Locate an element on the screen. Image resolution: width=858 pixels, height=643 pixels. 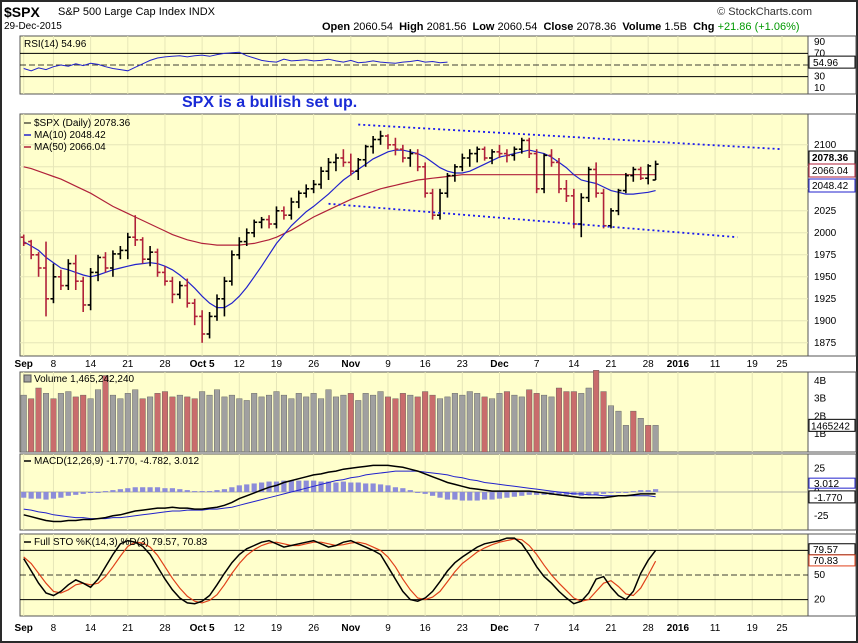
price-tick-label: 2100 is located at coordinates (825, 145).